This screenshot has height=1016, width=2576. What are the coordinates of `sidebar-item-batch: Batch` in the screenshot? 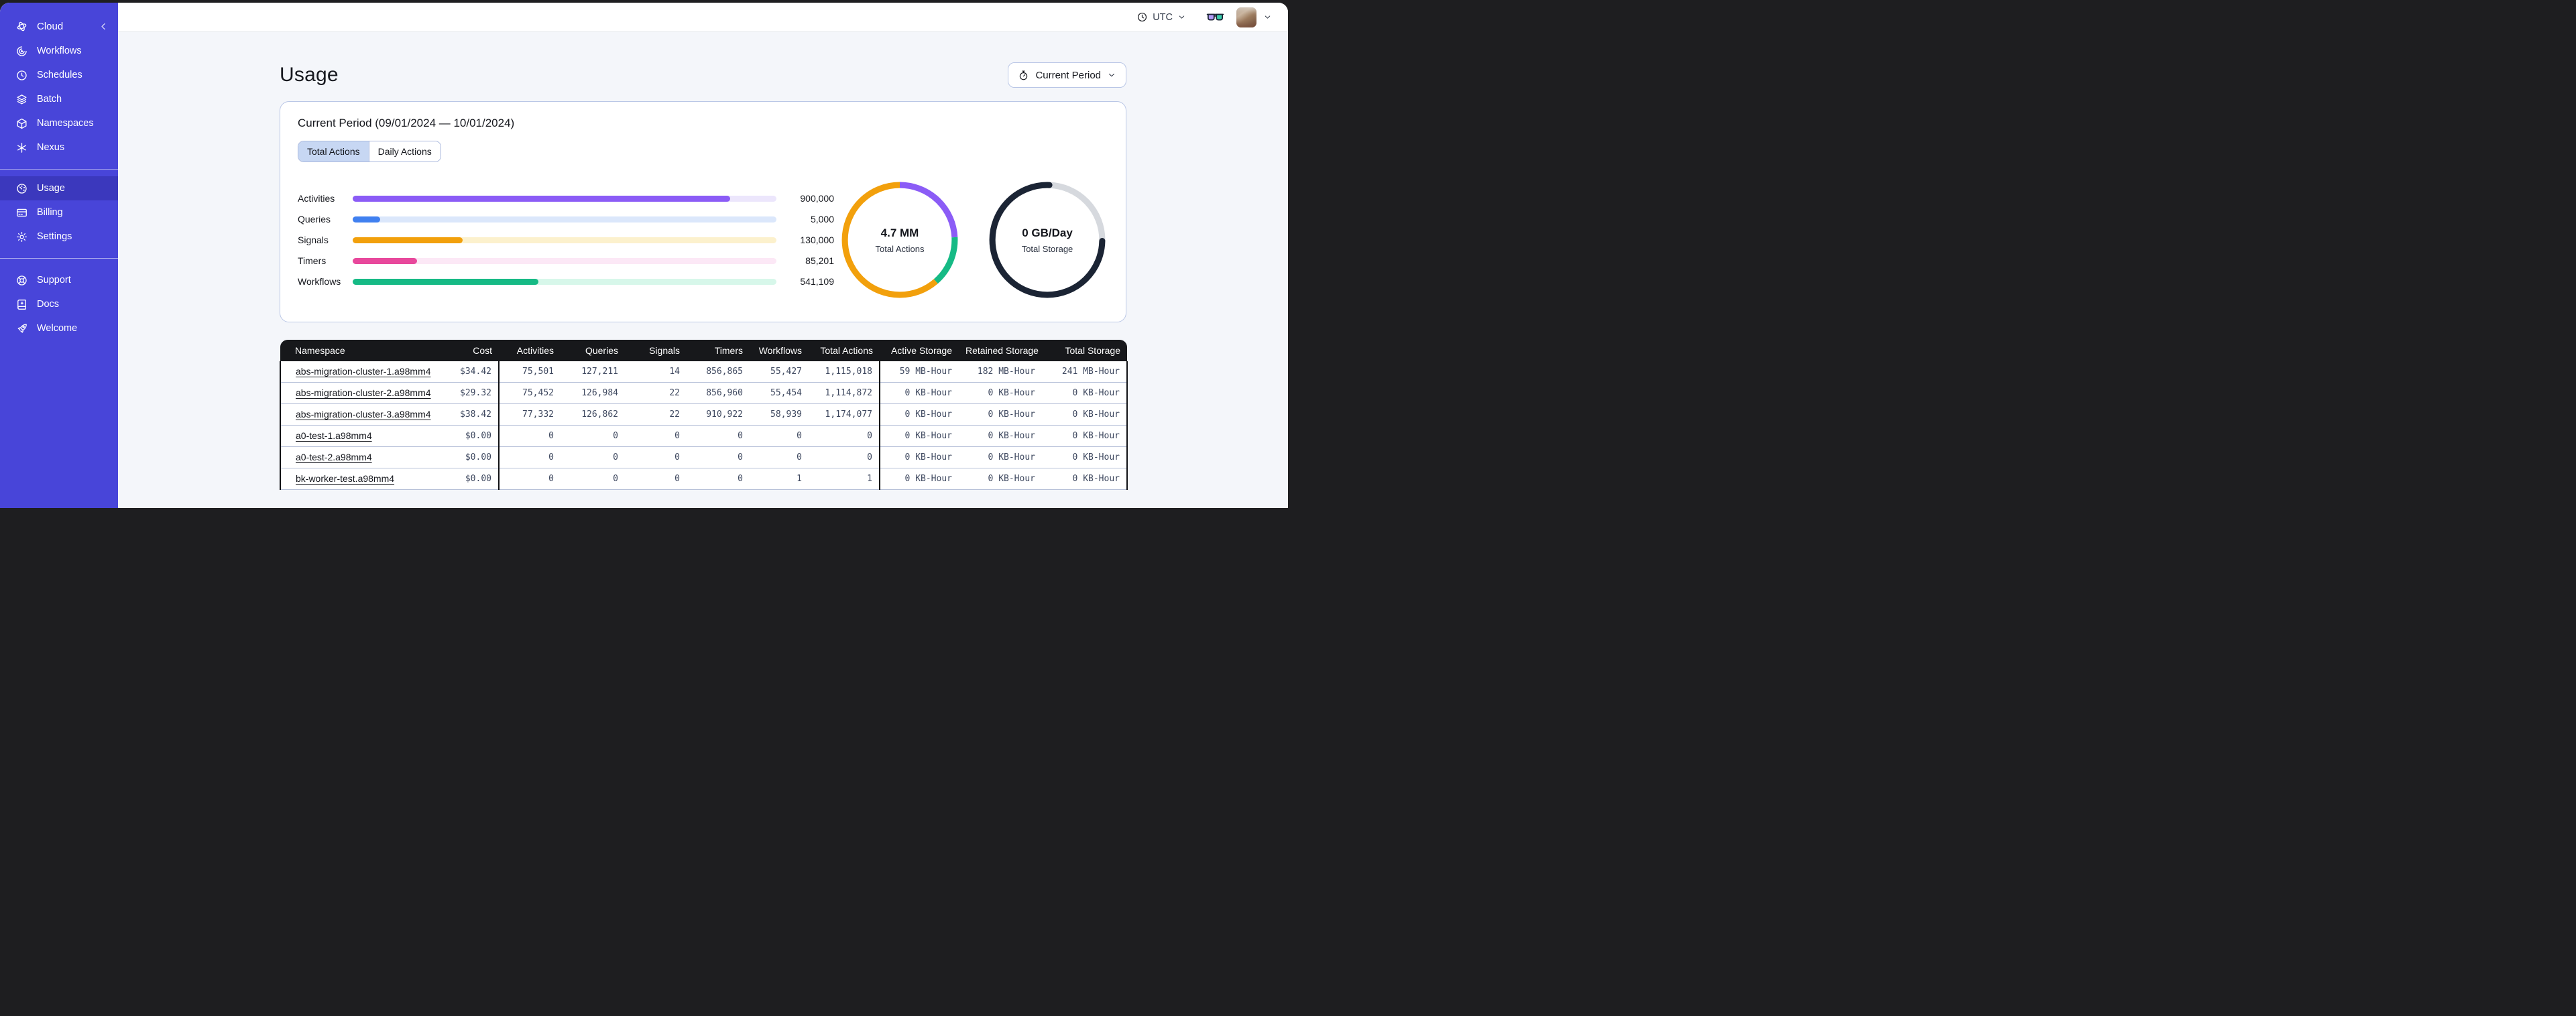 It's located at (59, 99).